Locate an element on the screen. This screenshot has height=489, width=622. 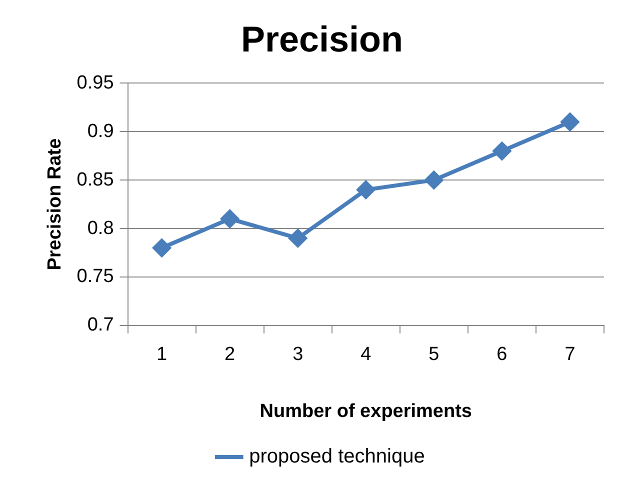
y-tick-label: 0.9 is located at coordinates (100, 131).